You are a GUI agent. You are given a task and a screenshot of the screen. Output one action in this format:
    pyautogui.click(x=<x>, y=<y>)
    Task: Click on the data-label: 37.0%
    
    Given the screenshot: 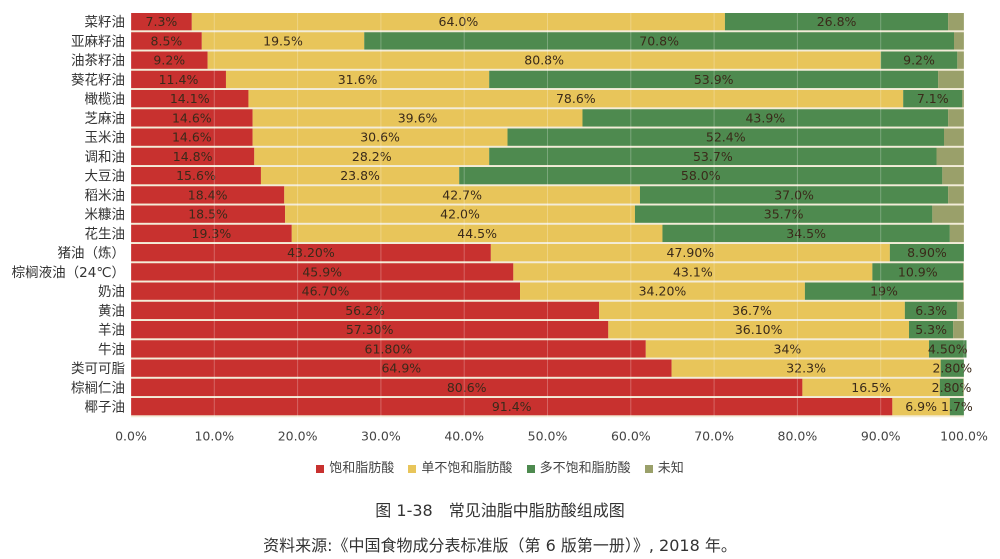 What is the action you would take?
    pyautogui.click(x=794, y=194)
    